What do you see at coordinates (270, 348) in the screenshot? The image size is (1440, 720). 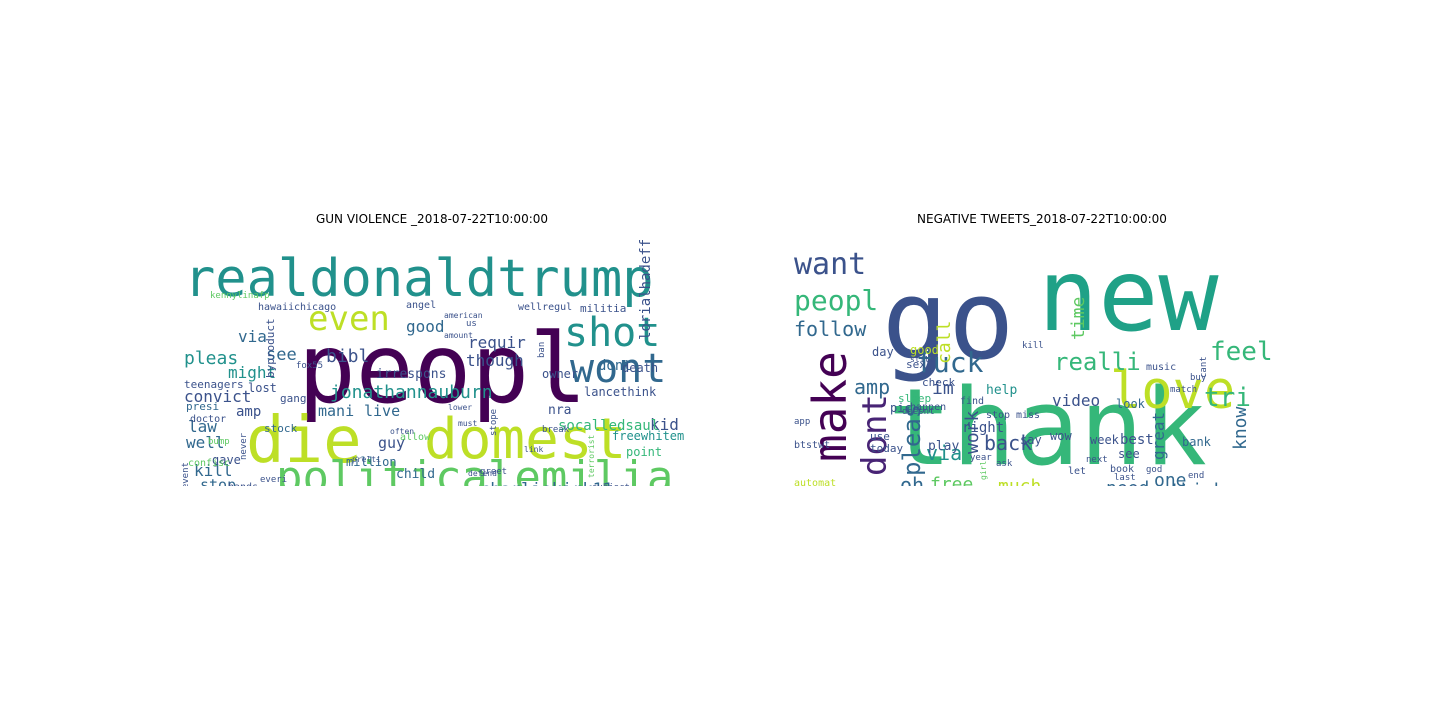 I see `word-byproduct: byproduct` at bounding box center [270, 348].